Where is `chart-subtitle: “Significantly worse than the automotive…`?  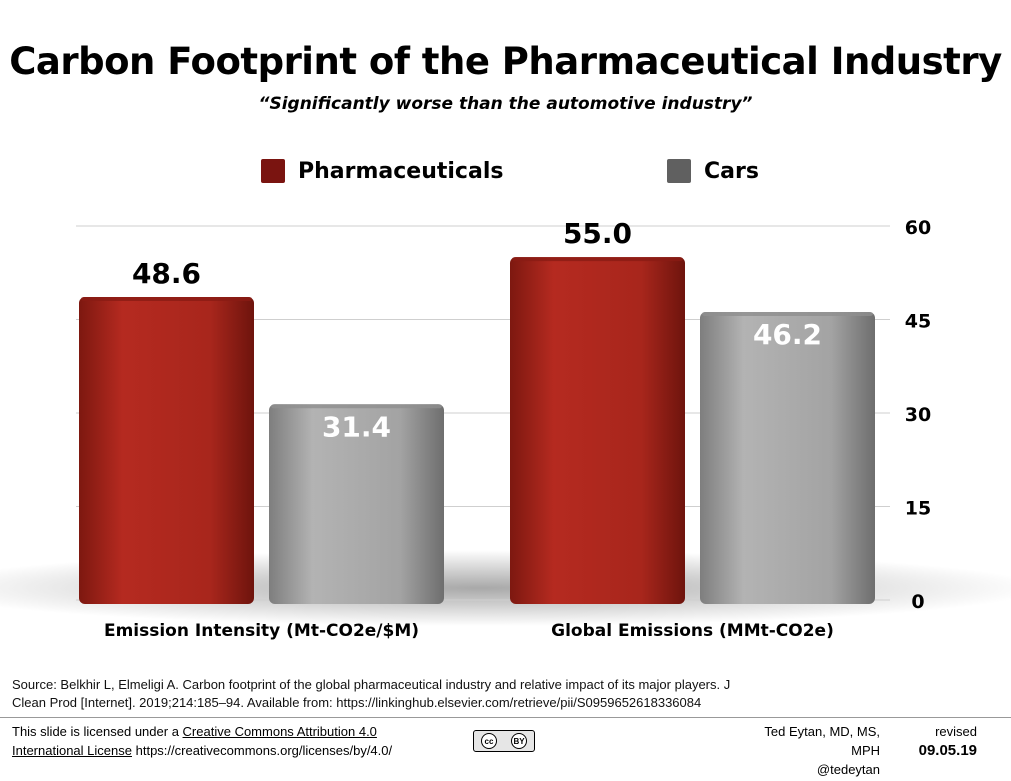 chart-subtitle: “Significantly worse than the automotive… is located at coordinates (505, 104).